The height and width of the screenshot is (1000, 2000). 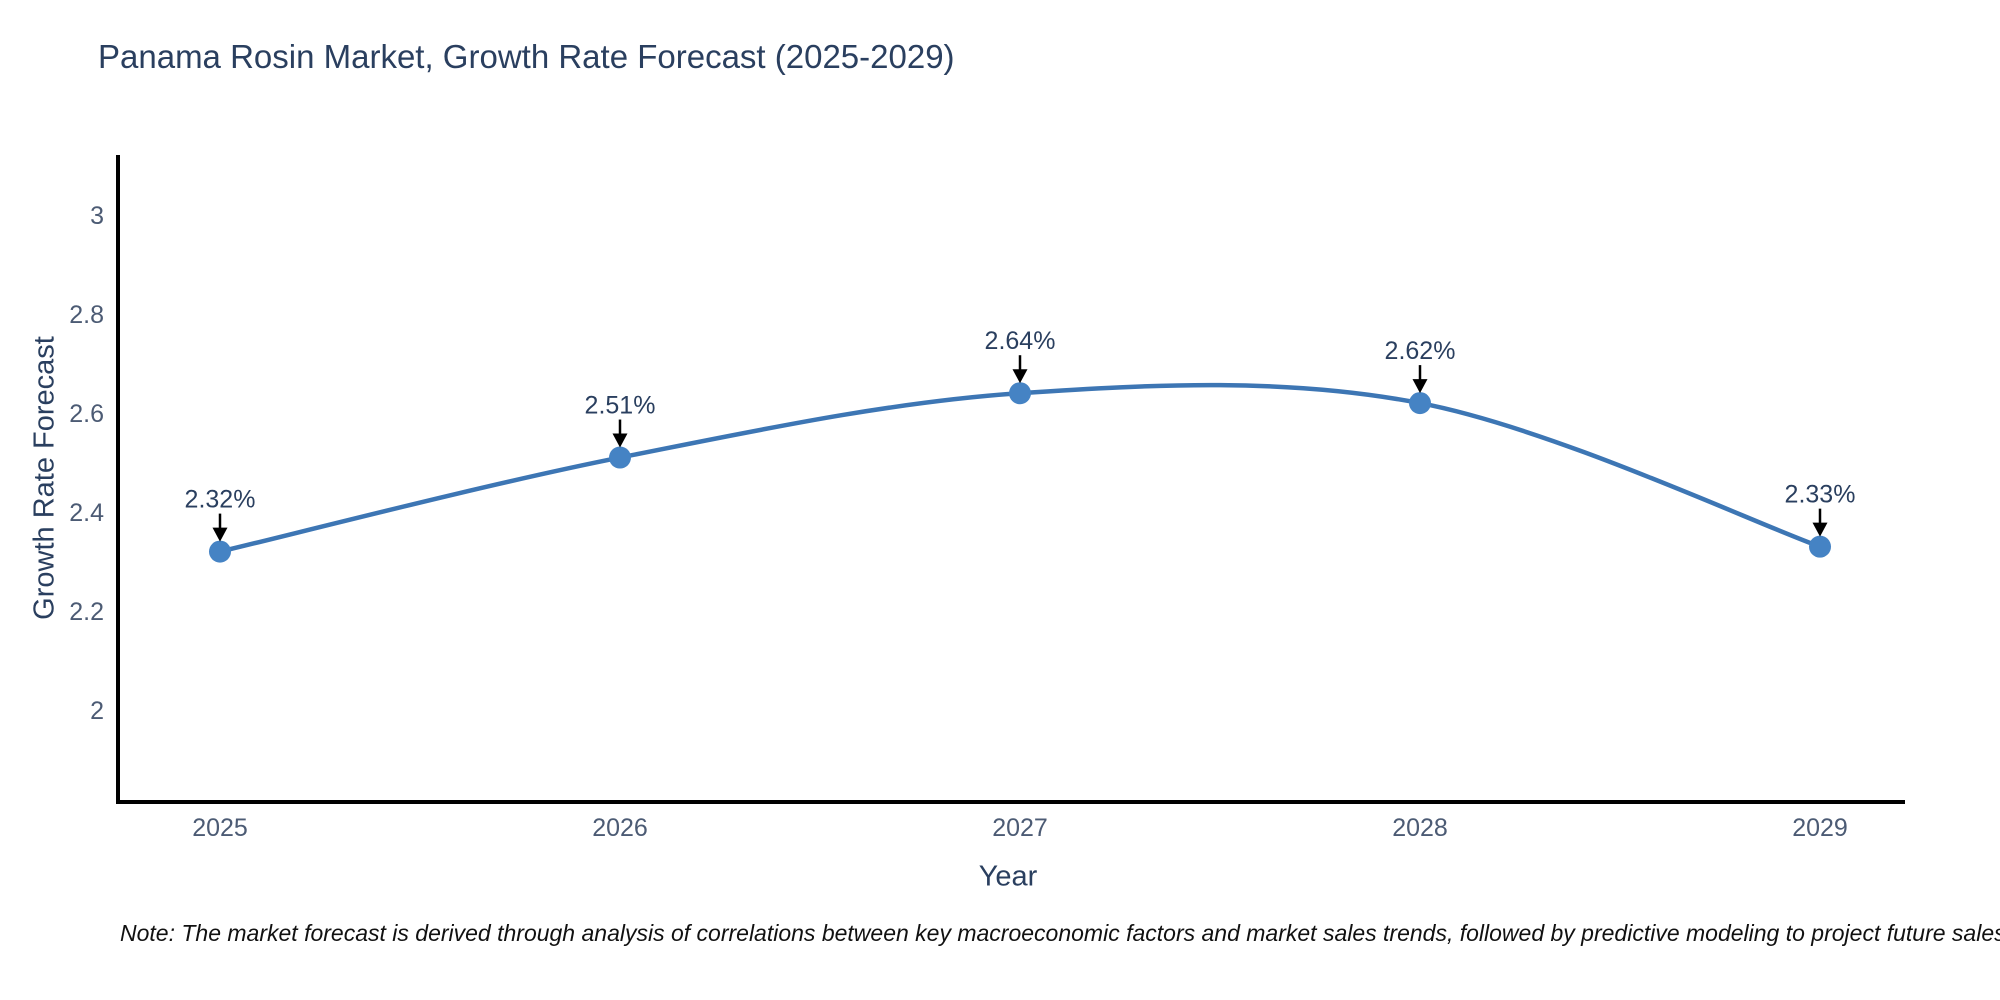 I want to click on y-axis-title: Growth Rate Forecast, so click(x=44, y=478).